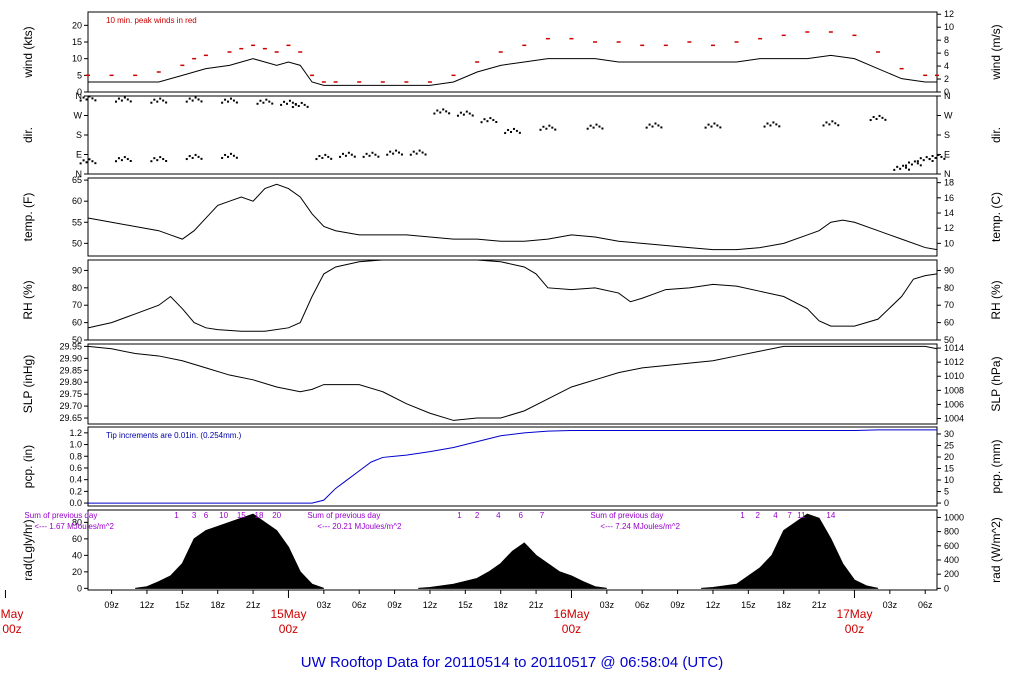 This screenshot has height=700, width=1024. What do you see at coordinates (954, 419) in the screenshot?
I see `right-tick-label: 1004` at bounding box center [954, 419].